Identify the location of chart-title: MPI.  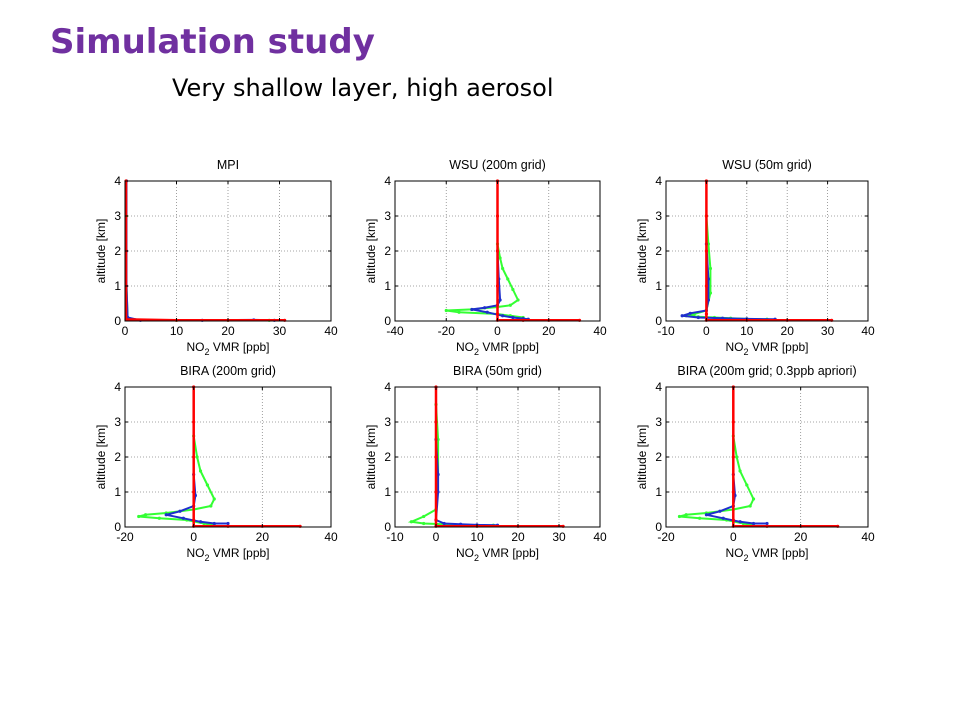
(228, 165).